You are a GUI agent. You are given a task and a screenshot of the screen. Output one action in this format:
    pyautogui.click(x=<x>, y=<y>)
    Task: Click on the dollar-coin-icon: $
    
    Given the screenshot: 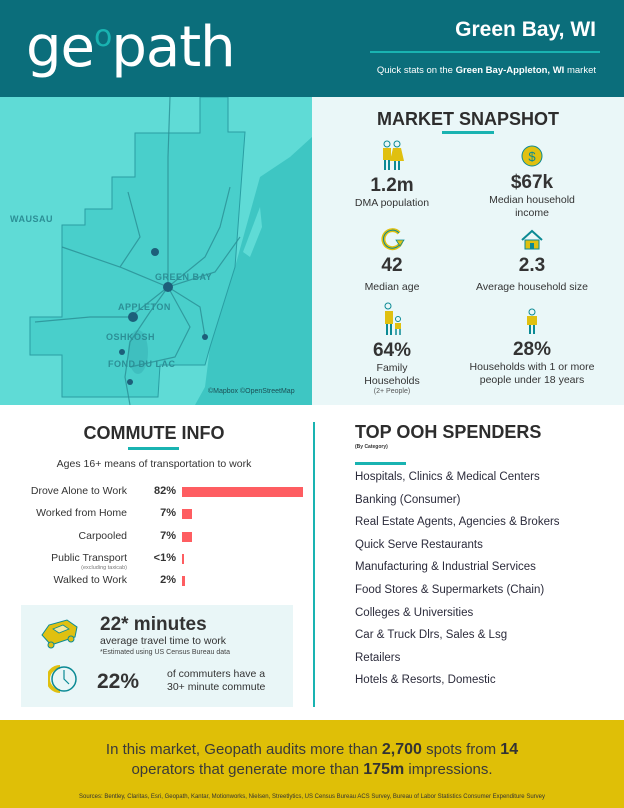 What is the action you would take?
    pyautogui.click(x=532, y=156)
    